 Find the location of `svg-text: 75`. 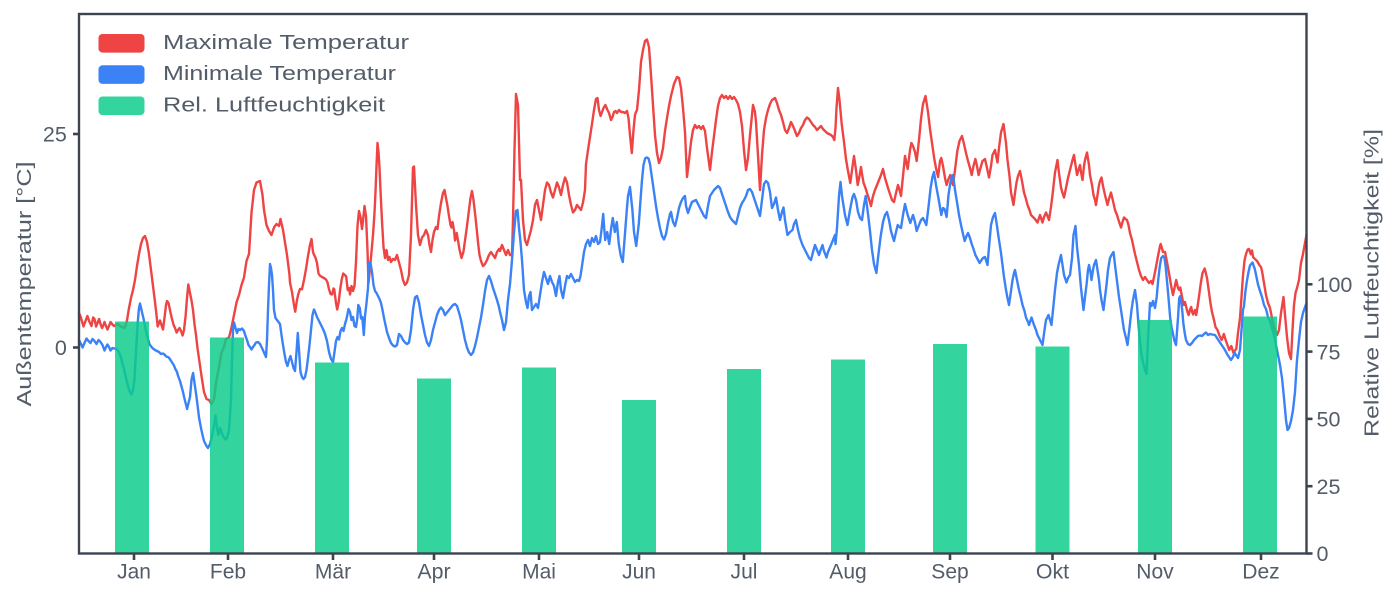

svg-text: 75 is located at coordinates (1329, 352).